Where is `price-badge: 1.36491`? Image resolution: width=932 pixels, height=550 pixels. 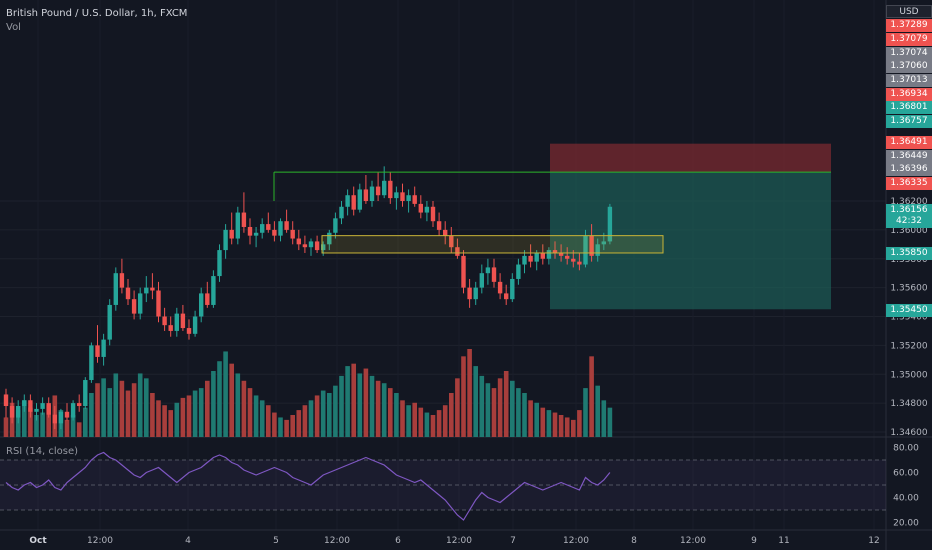
price-badge: 1.36491 is located at coordinates (909, 142).